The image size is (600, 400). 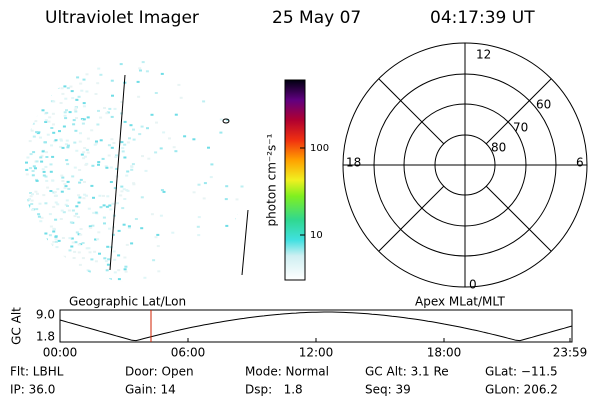 What do you see at coordinates (274, 390) in the screenshot?
I see `info-field: Dsp: 1.8` at bounding box center [274, 390].